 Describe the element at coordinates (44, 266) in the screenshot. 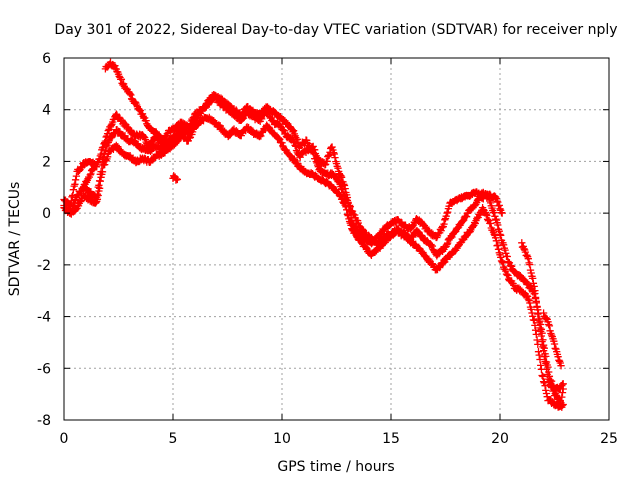

I see `y-tick-label: -2` at that location.